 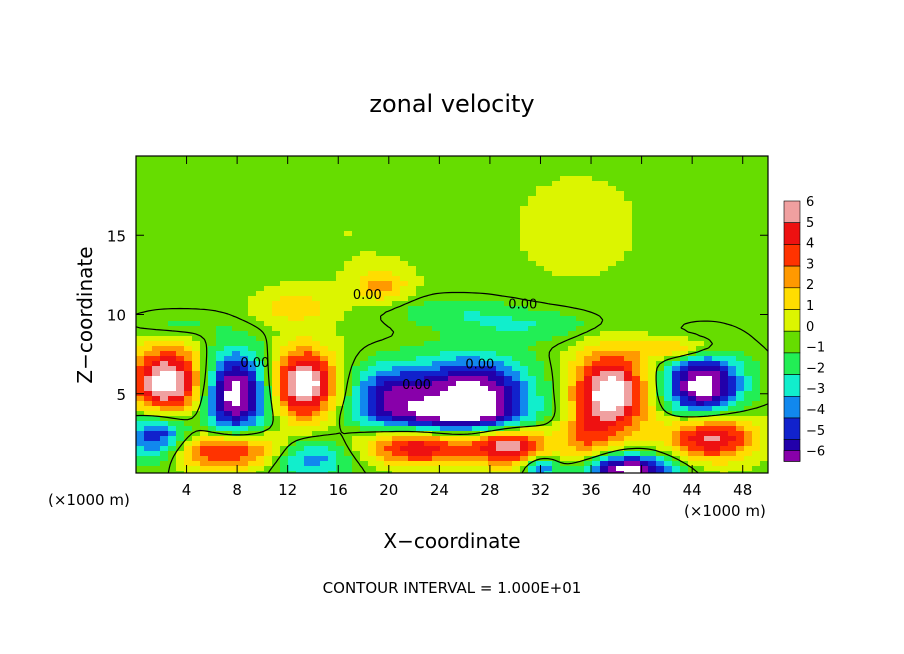 What do you see at coordinates (810, 244) in the screenshot?
I see `colorbar-label: 4` at bounding box center [810, 244].